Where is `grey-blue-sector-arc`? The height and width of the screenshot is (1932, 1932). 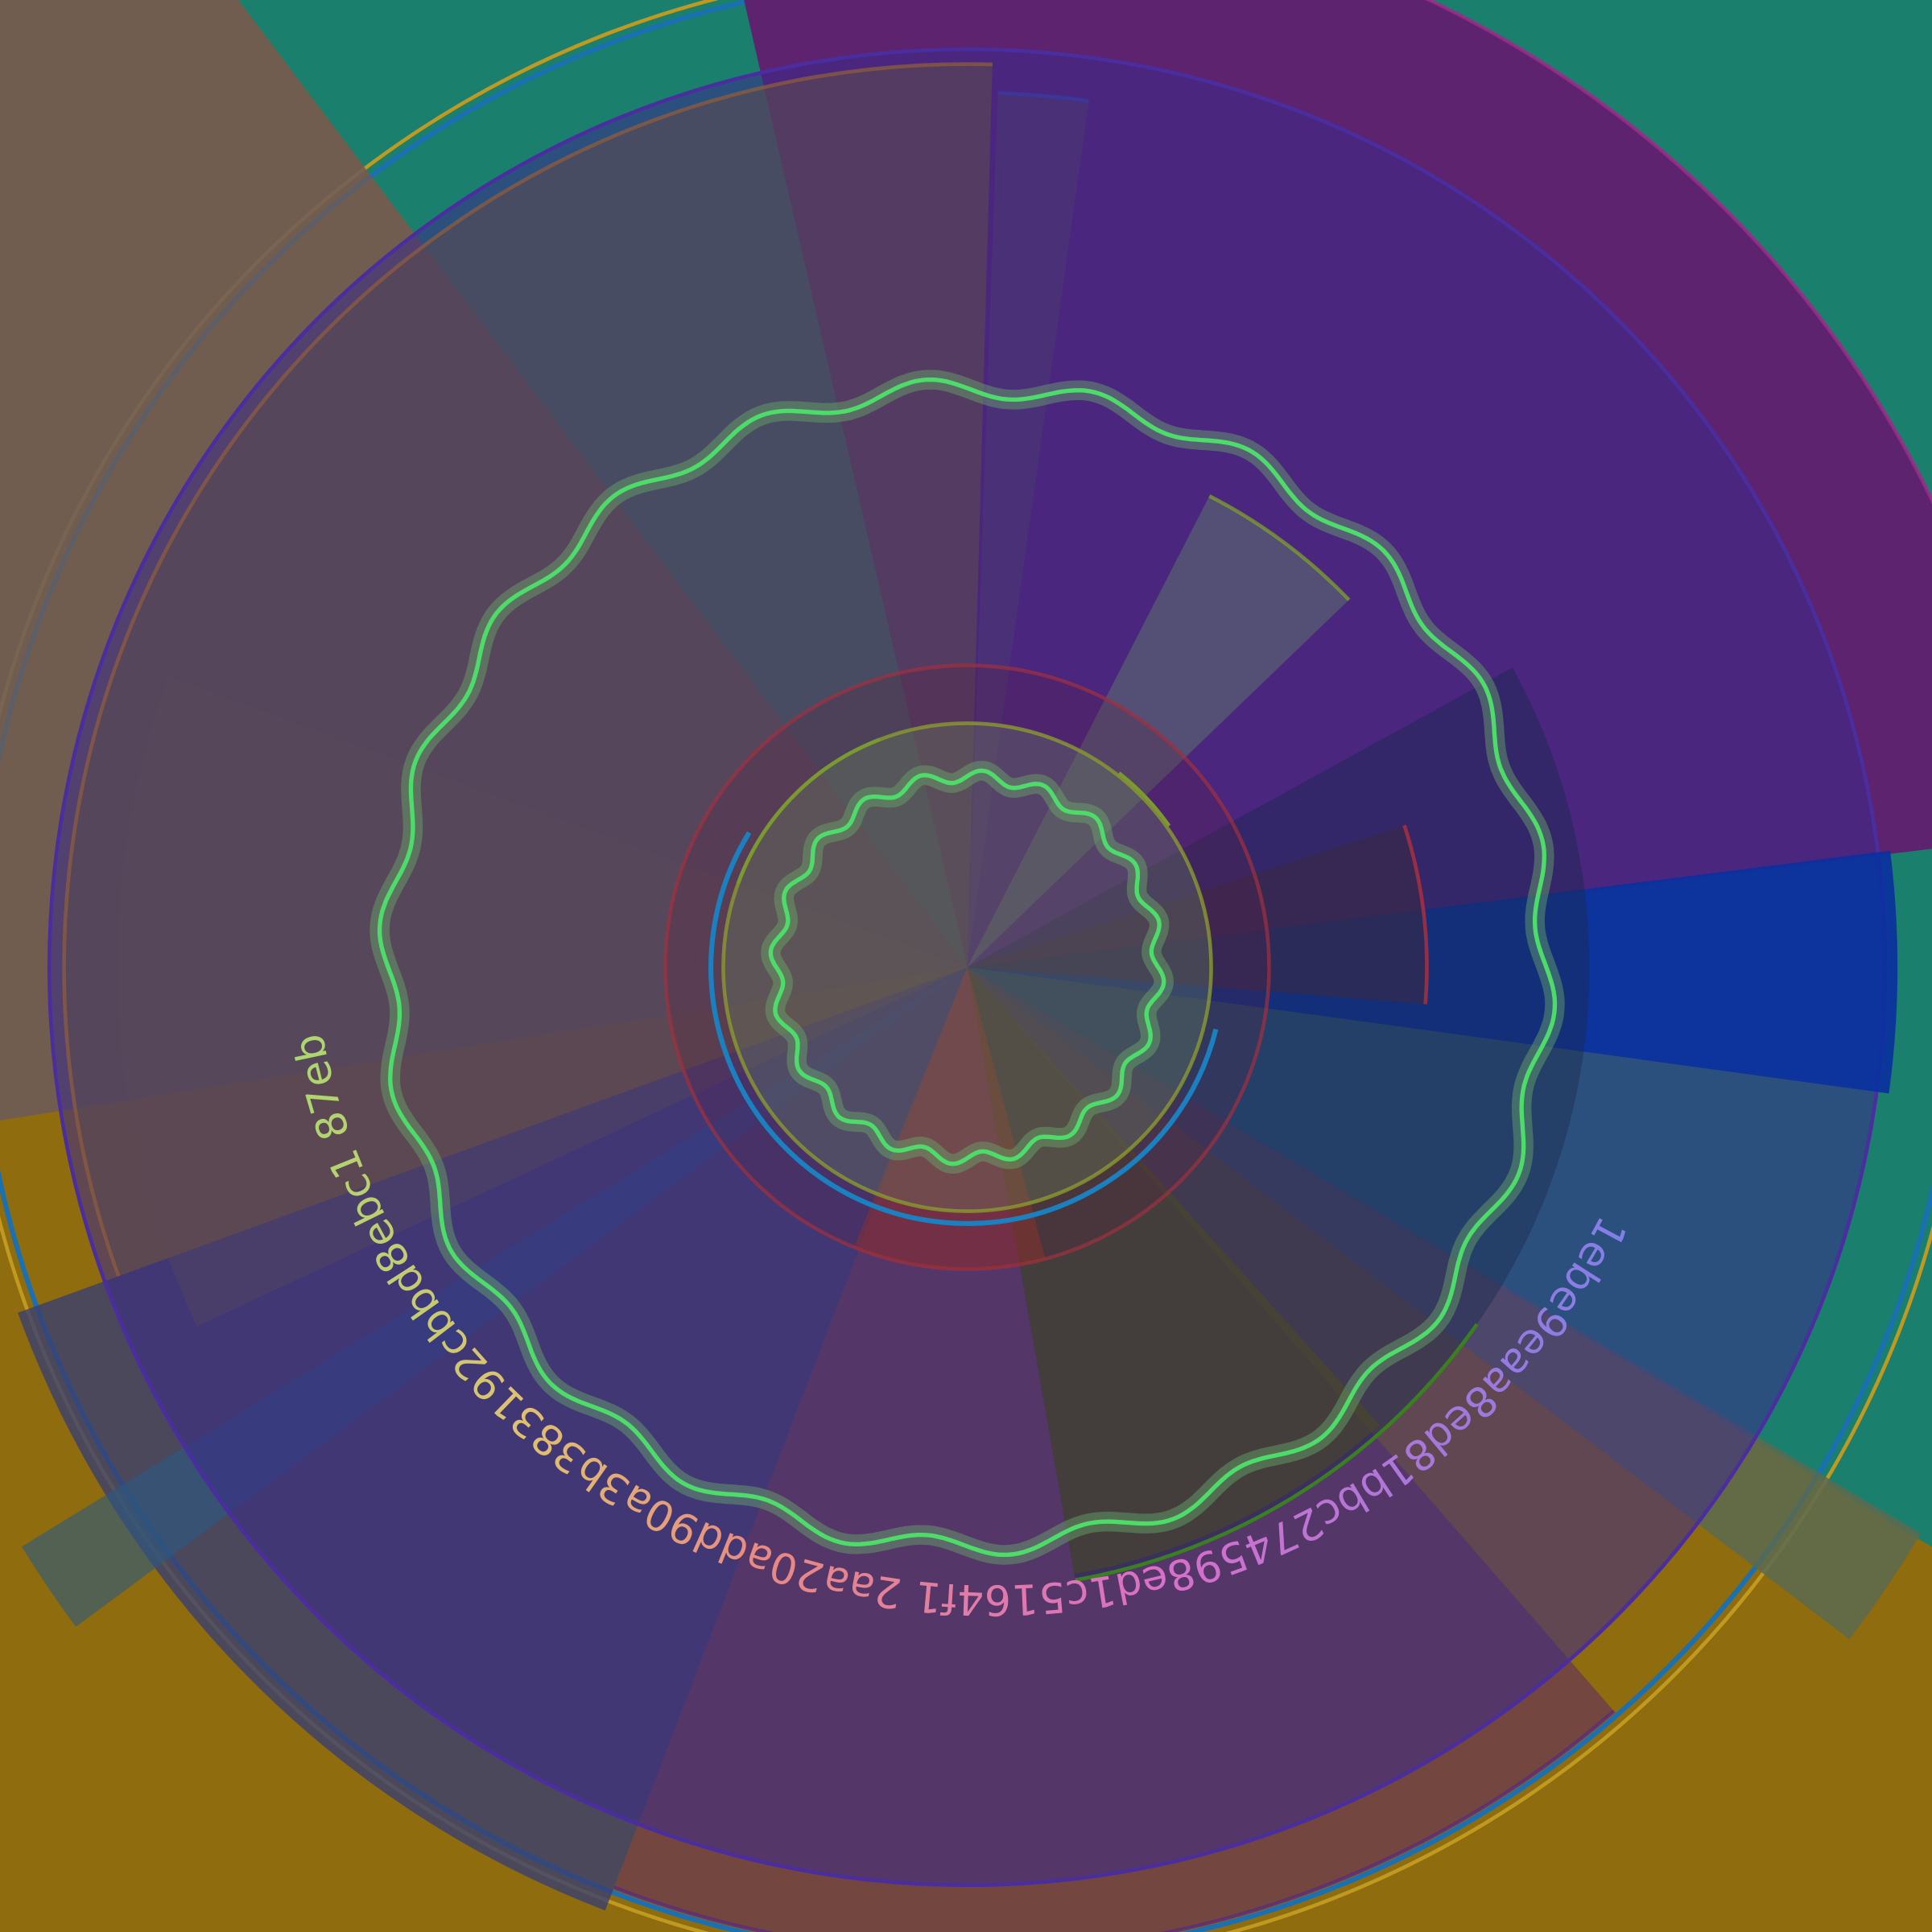
grey-blue-sector-arc is located at coordinates (1279, 547).